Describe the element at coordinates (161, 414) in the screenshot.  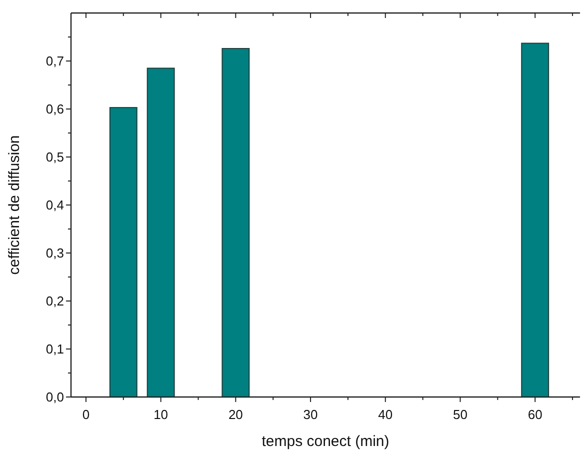
I see `x-tick-label: 10` at that location.